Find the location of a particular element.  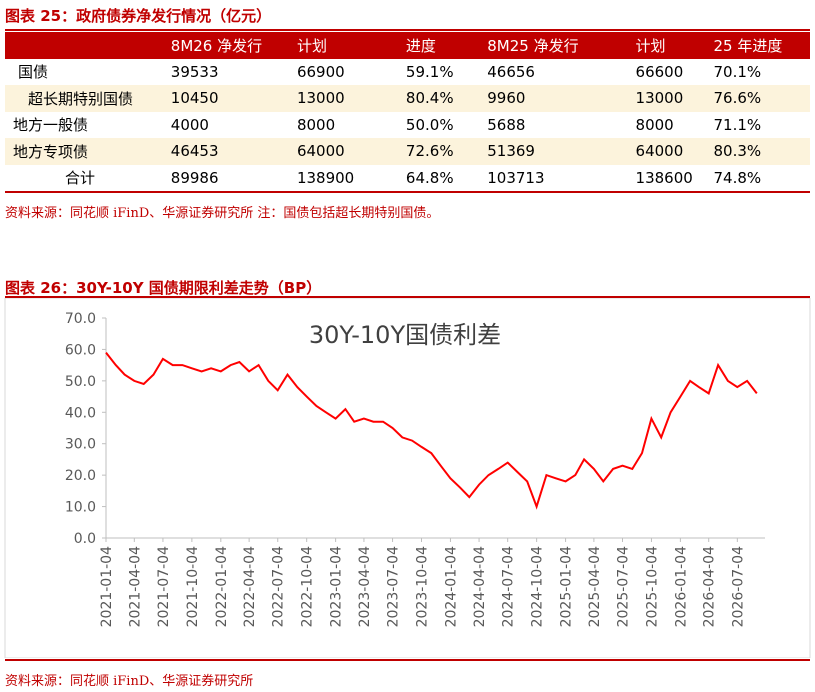

table-row: 地方专项债 46453 64000 72.6% 51369 64000 80.3% is located at coordinates (407, 151).